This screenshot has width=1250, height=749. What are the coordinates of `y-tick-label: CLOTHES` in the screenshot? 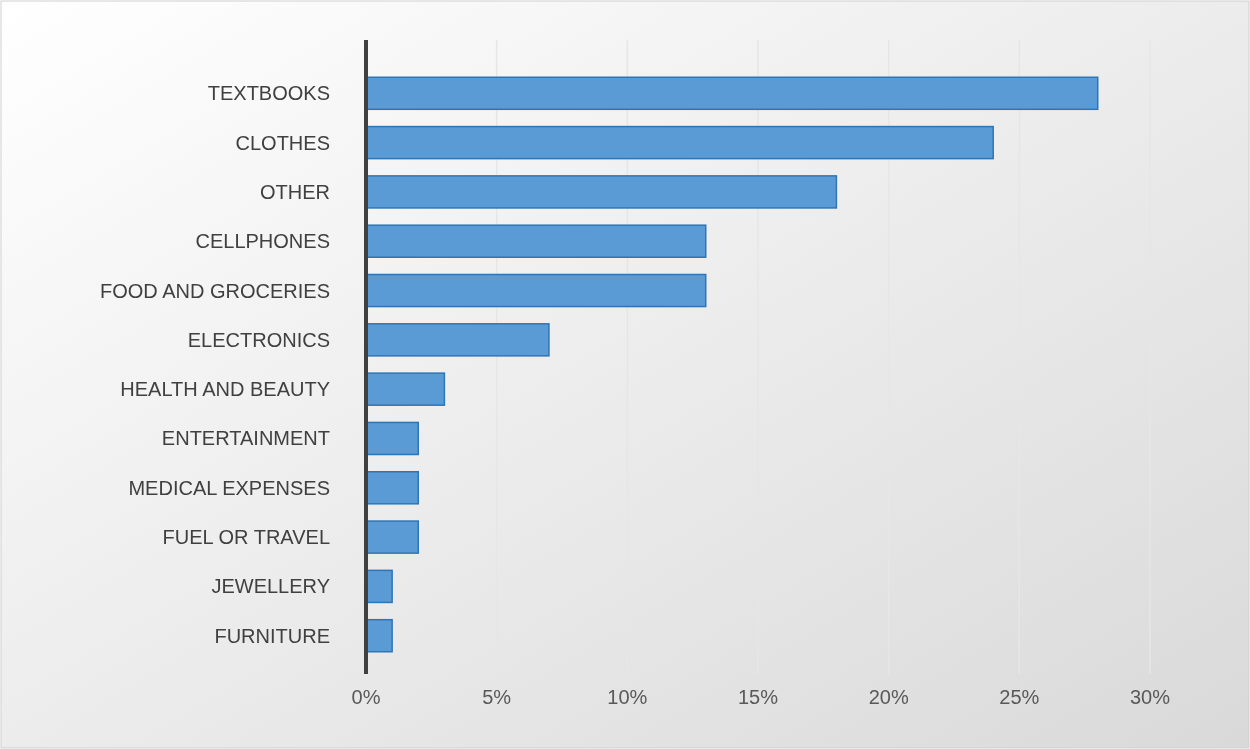 It's located at (282, 142).